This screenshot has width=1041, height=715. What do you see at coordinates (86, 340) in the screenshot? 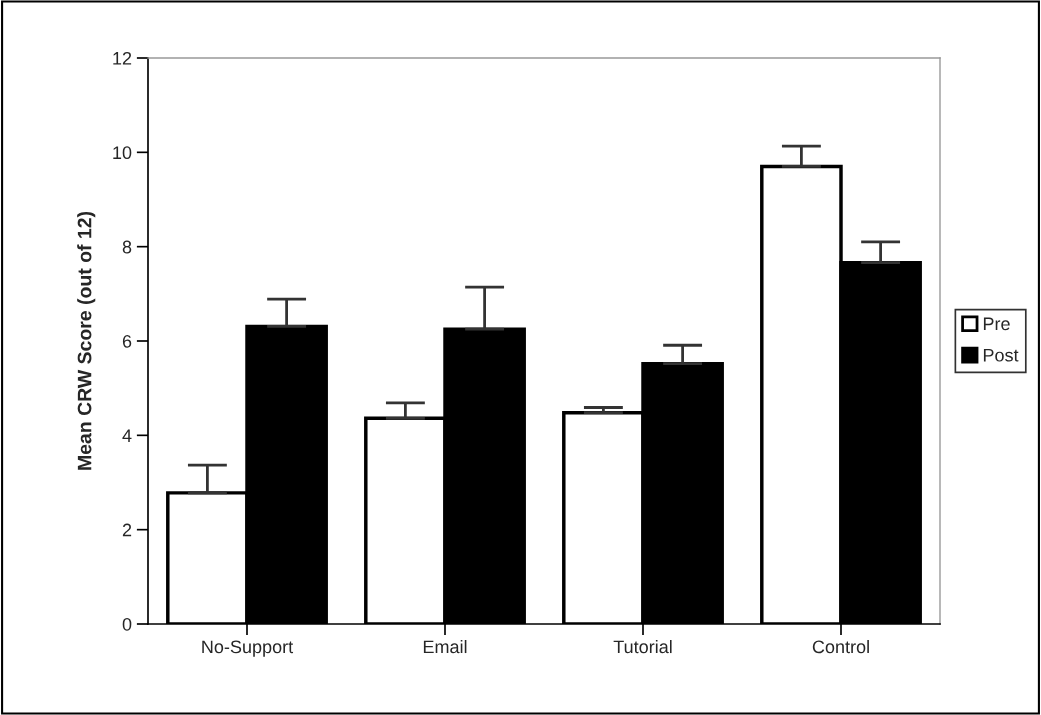
I see `y-axis-title: Mean CRW Score (out of 12)` at bounding box center [86, 340].